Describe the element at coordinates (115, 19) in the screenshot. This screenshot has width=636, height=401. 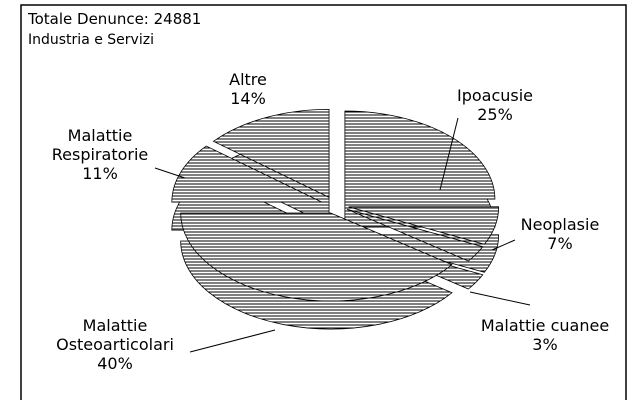
I see `chart-title: Totale Denunce: 24881` at that location.